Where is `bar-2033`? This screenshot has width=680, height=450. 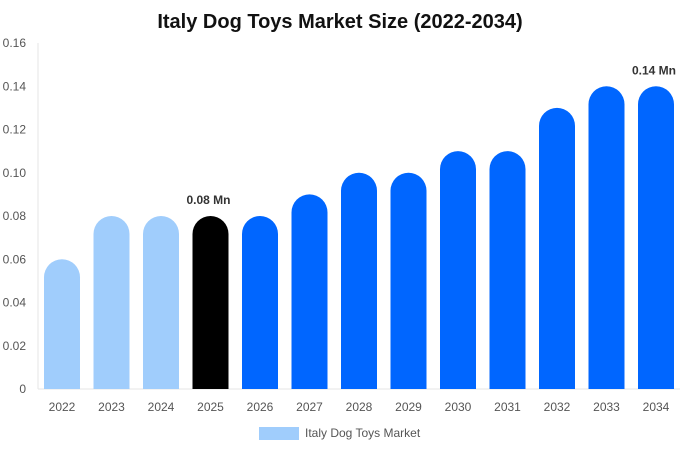
bar-2033 is located at coordinates (606, 237).